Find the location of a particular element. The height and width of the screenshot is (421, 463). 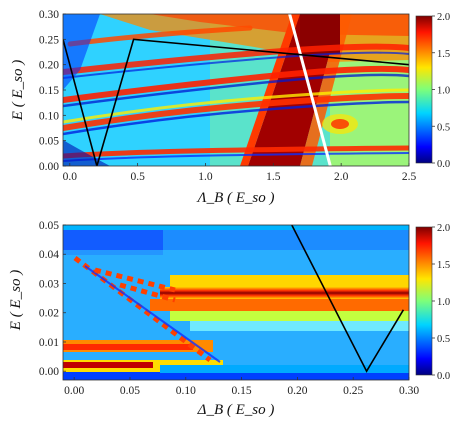

bottom-x-tick-label: 0.20 is located at coordinates (297, 391).